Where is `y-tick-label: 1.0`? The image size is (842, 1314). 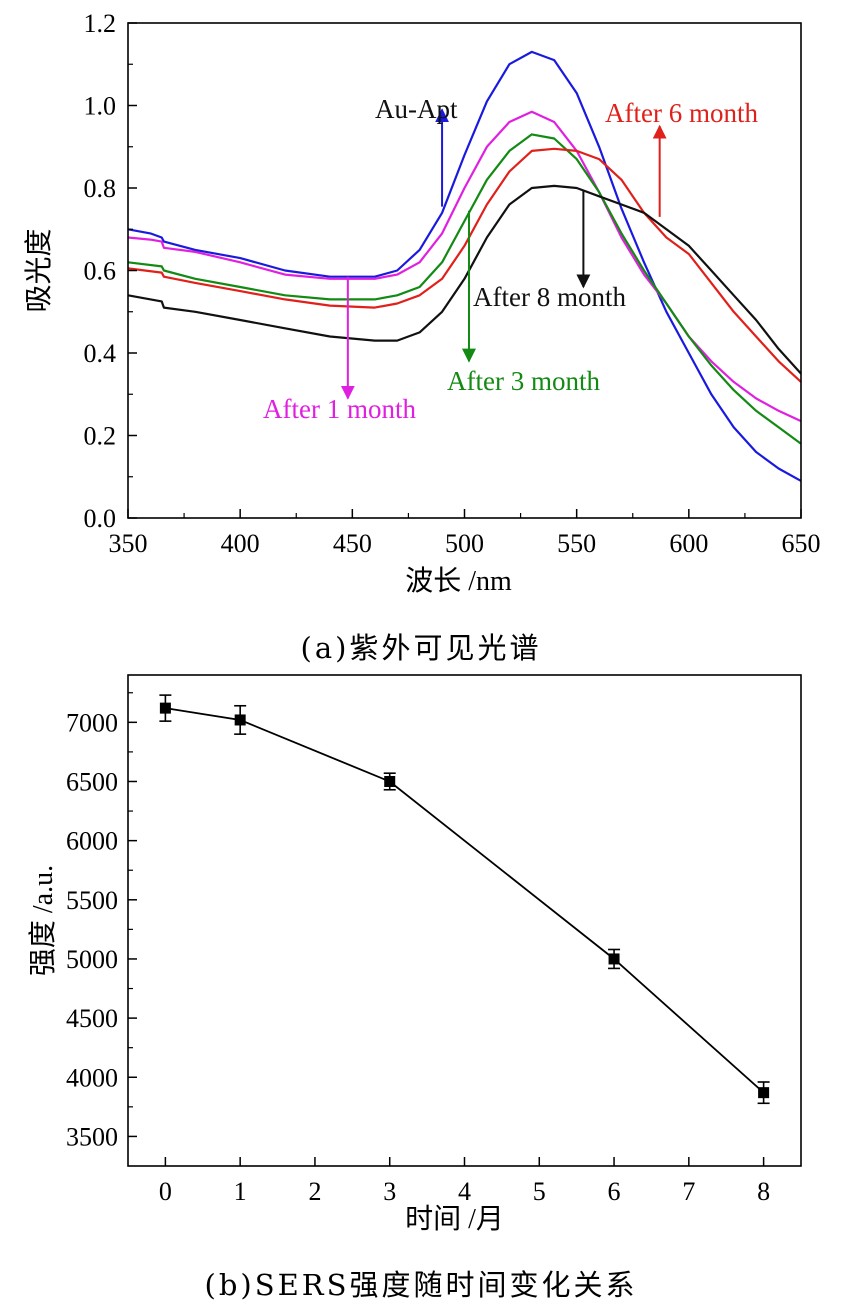
y-tick-label: 1.0 is located at coordinates (100, 106).